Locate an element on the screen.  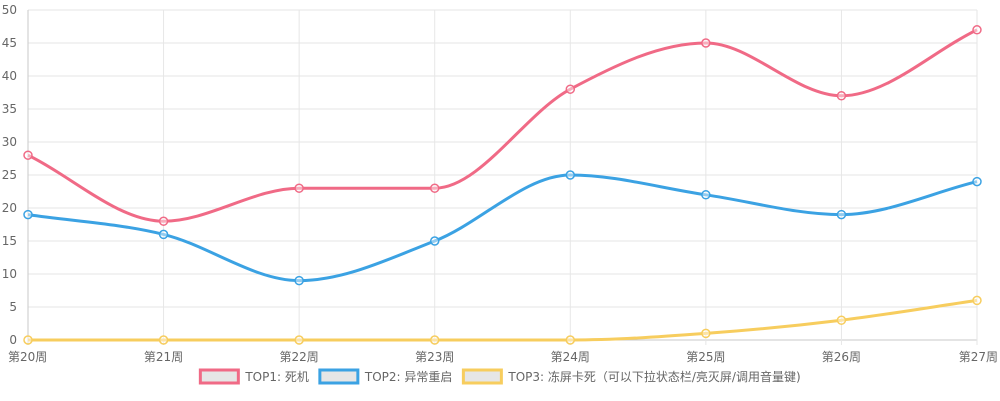
x-tick-label: 第20周 is located at coordinates (27, 357).